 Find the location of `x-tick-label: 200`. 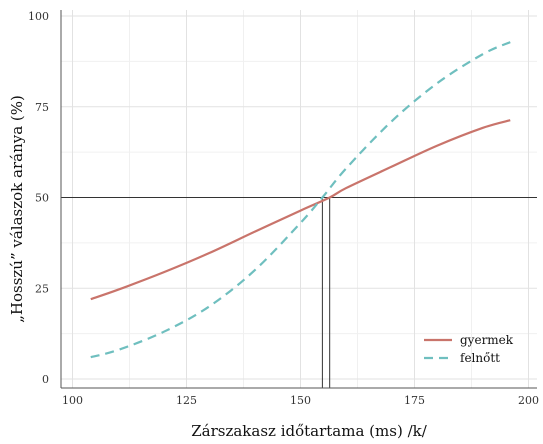

x-tick-label: 200 is located at coordinates (528, 400).